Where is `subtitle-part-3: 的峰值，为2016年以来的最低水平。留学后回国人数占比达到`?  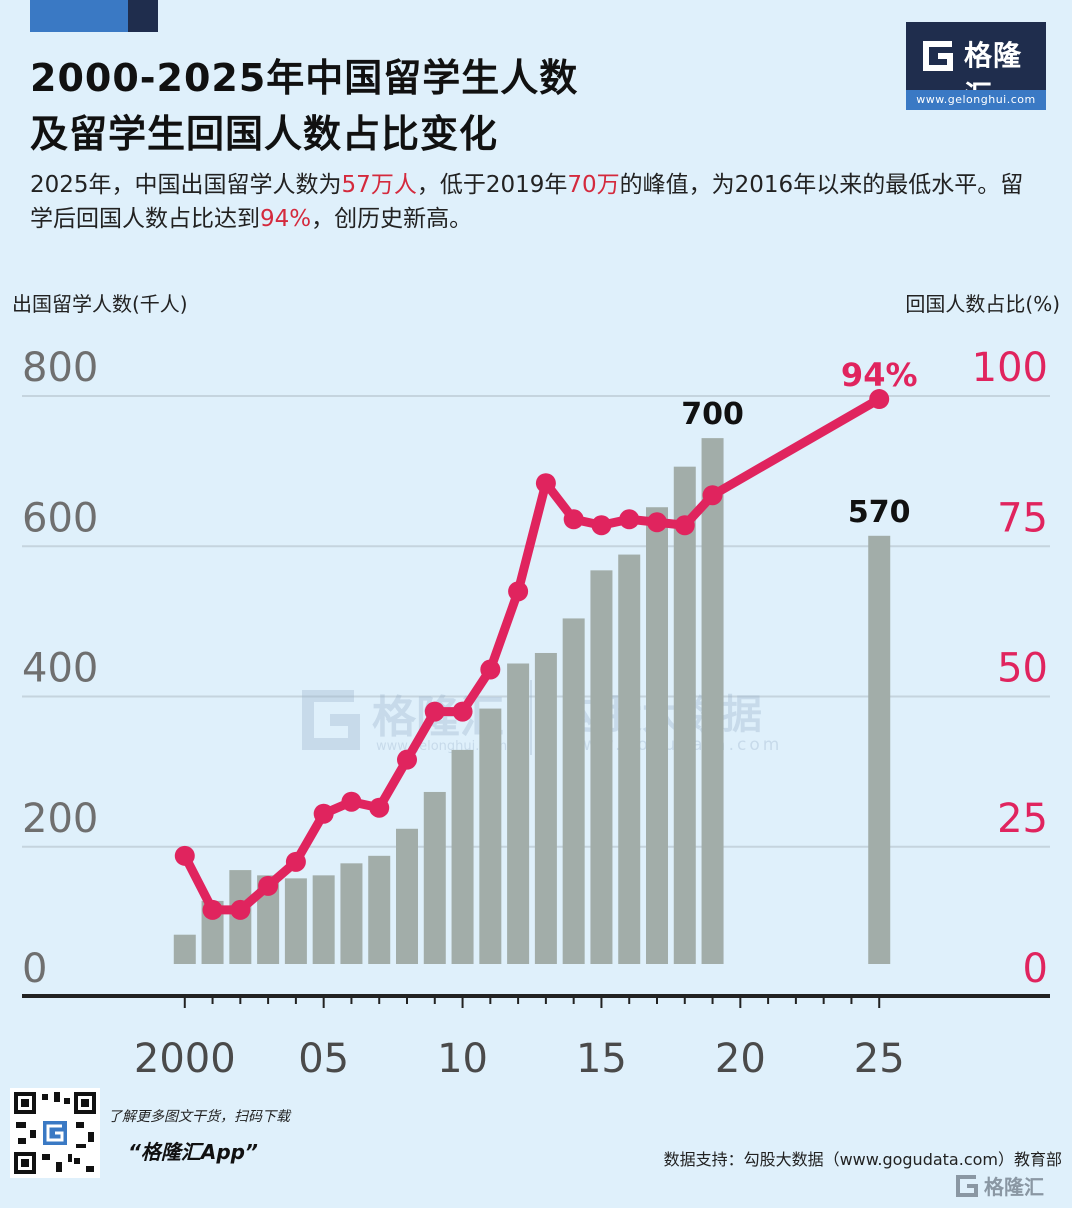 subtitle-part-3: 的峰值，为2016年以来的最低水平。留学后回国人数占比达到 is located at coordinates (527, 202).